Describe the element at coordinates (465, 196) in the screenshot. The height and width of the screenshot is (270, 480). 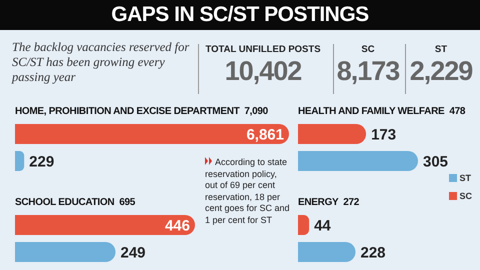
I see `legend-label: SC` at that location.